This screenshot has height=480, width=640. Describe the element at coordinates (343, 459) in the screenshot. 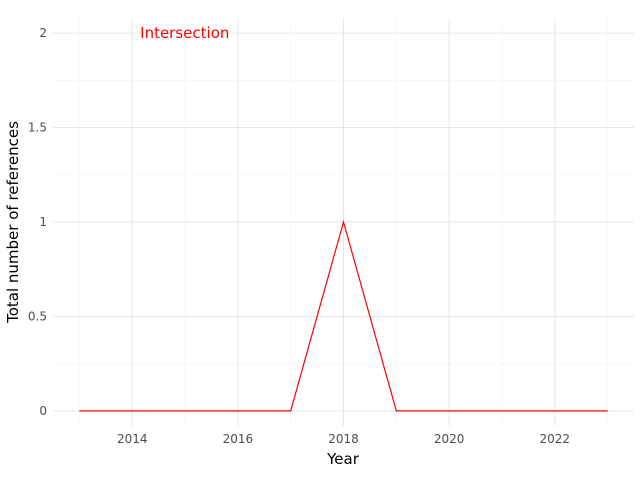

I see `x-axis-title: Year` at that location.